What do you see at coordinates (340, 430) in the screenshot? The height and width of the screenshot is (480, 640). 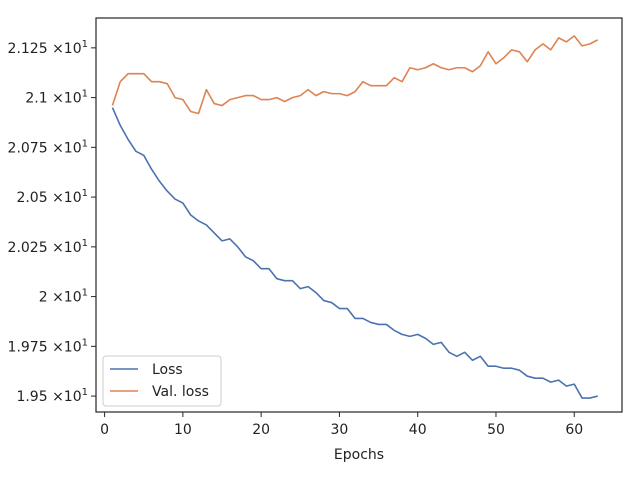 I see `x-tick-label: 30` at bounding box center [340, 430].